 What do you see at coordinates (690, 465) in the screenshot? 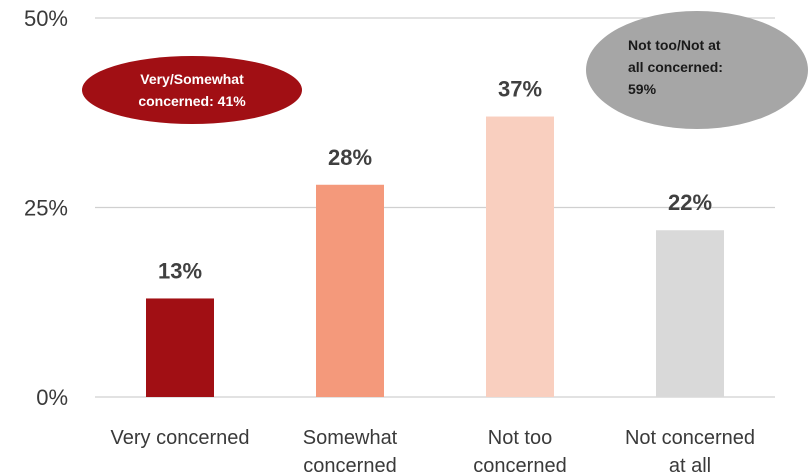
I see `x-tick-label: at all` at bounding box center [690, 465].